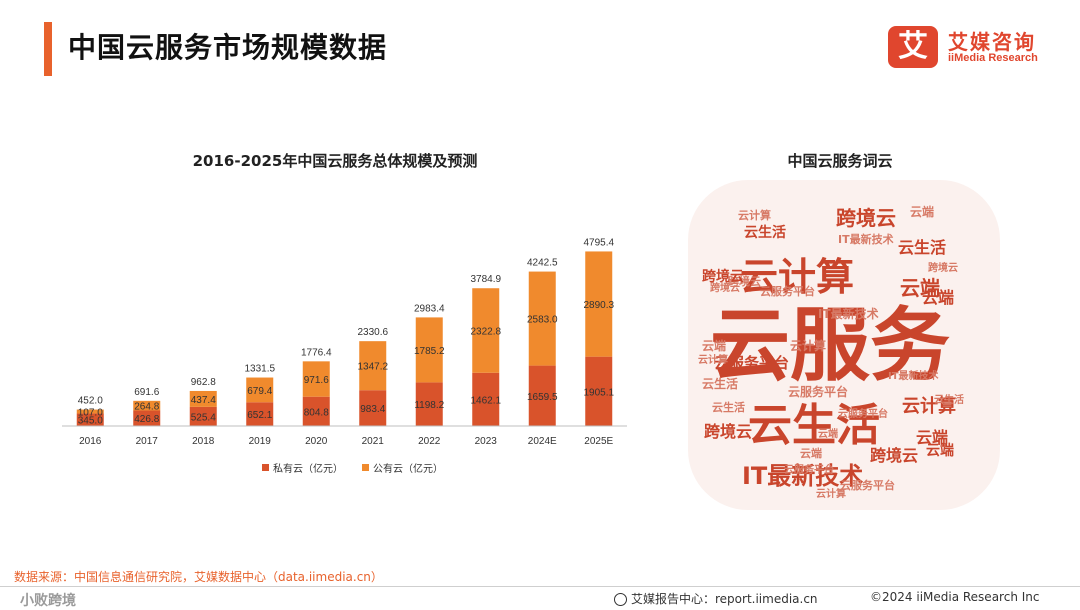  Describe the element at coordinates (265, 467) in the screenshot. I see `legend-swatch-private` at that location.